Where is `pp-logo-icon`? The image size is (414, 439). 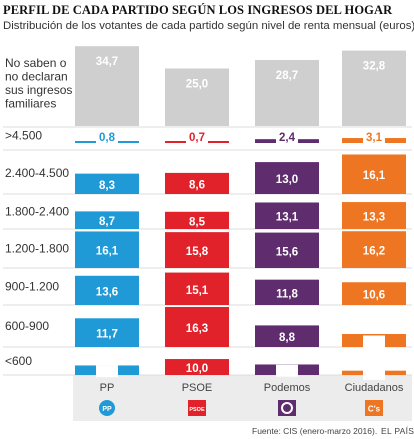 pp-logo-icon is located at coordinates (107, 408).